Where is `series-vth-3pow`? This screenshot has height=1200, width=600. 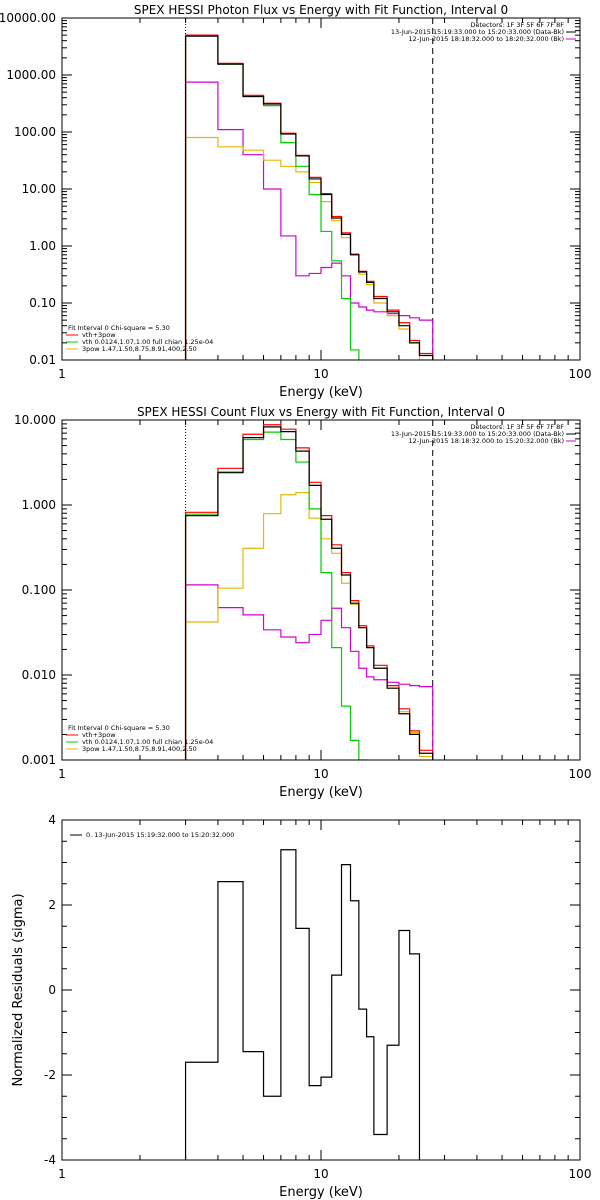 series-vth-3pow is located at coordinates (309, 197).